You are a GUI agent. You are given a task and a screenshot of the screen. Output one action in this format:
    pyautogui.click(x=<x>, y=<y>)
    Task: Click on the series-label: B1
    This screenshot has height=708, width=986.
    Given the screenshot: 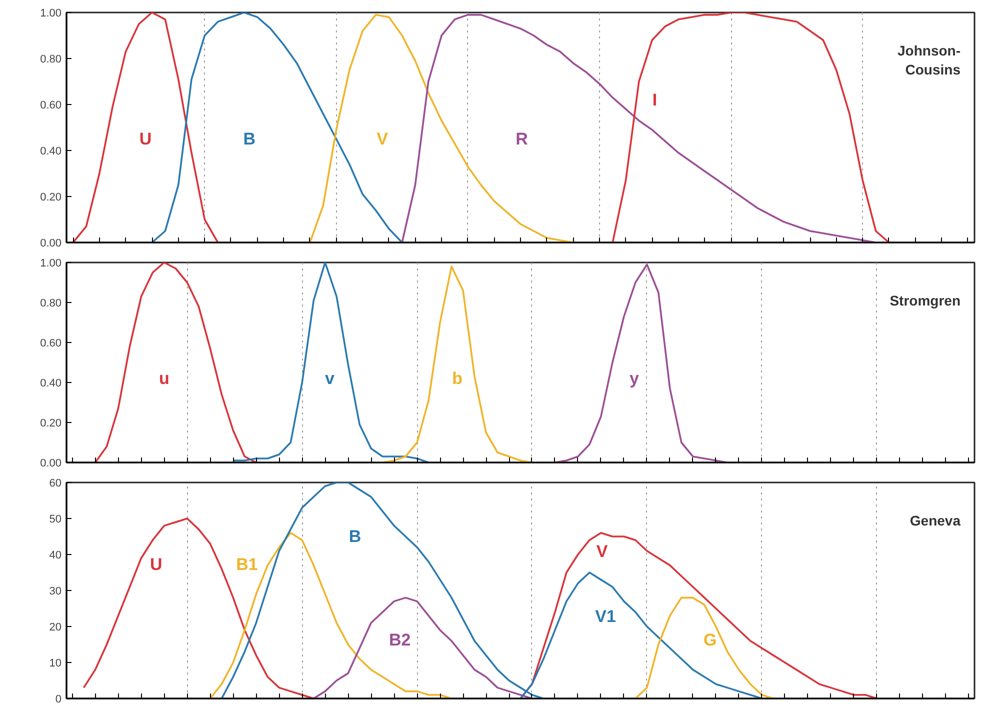 What is the action you would take?
    pyautogui.click(x=247, y=564)
    